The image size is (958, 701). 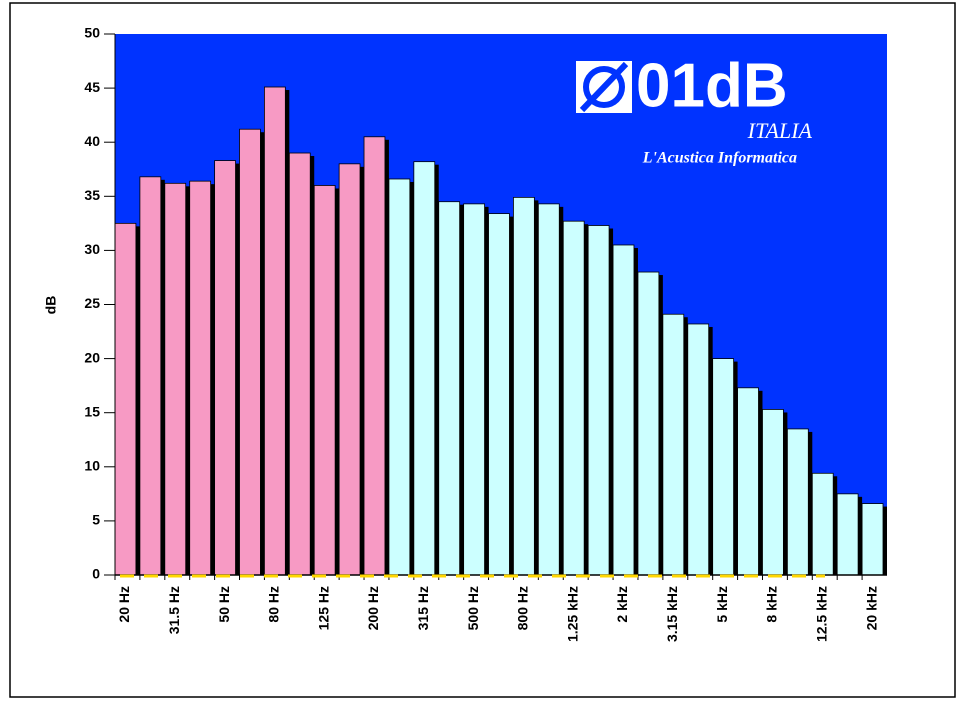 I want to click on y-tick-label: 10, so click(x=92, y=466).